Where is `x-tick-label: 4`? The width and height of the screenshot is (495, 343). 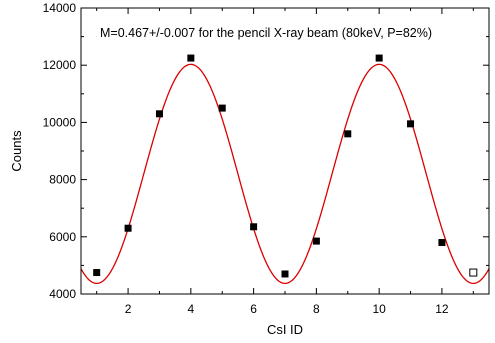
x-tick-label: 4 is located at coordinates (191, 309).